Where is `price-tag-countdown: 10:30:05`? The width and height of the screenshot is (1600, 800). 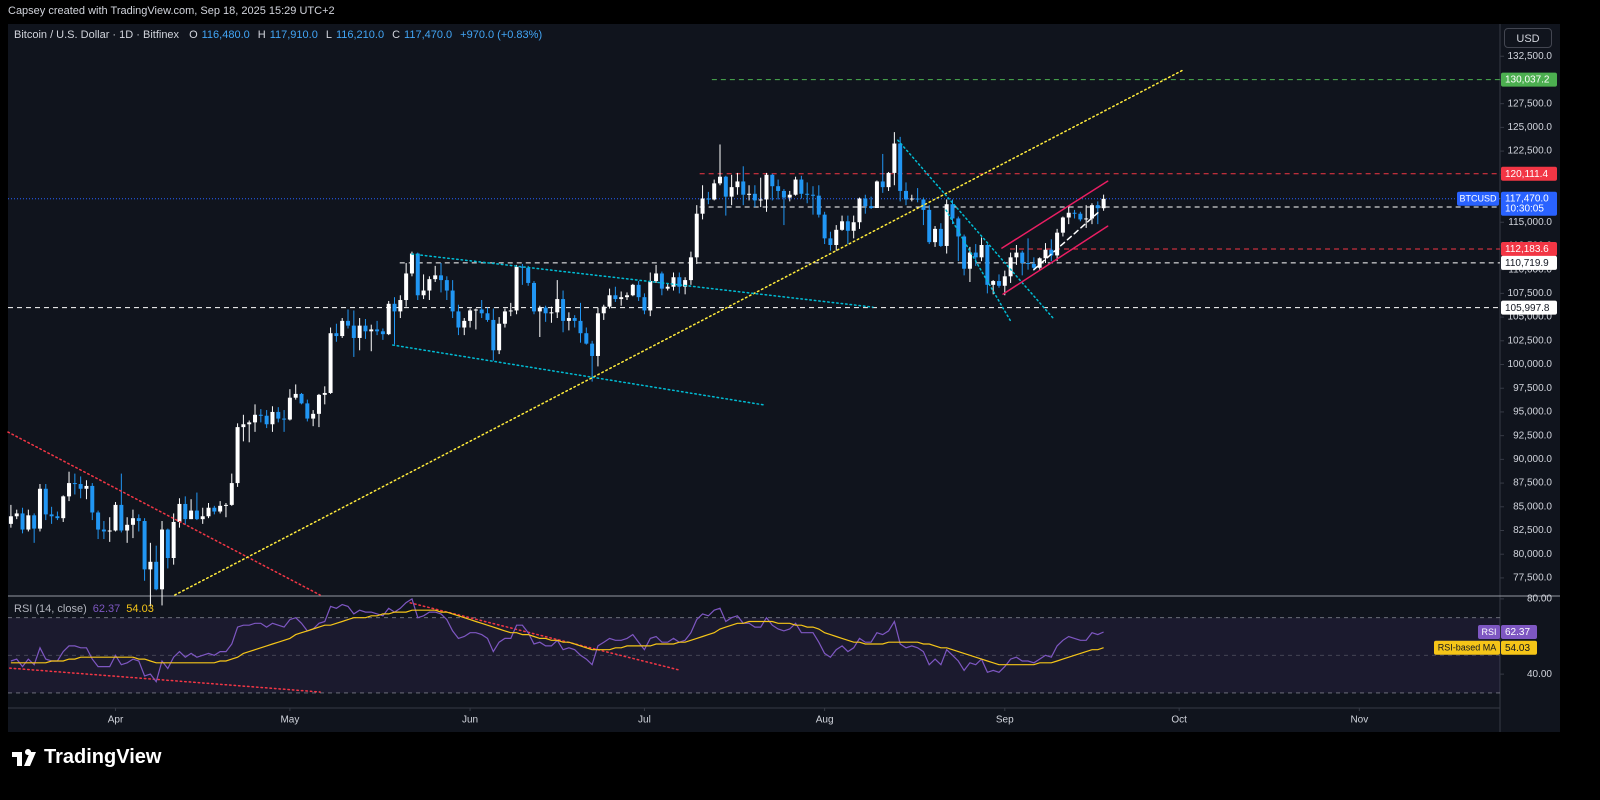 price-tag-countdown: 10:30:05 is located at coordinates (1524, 208).